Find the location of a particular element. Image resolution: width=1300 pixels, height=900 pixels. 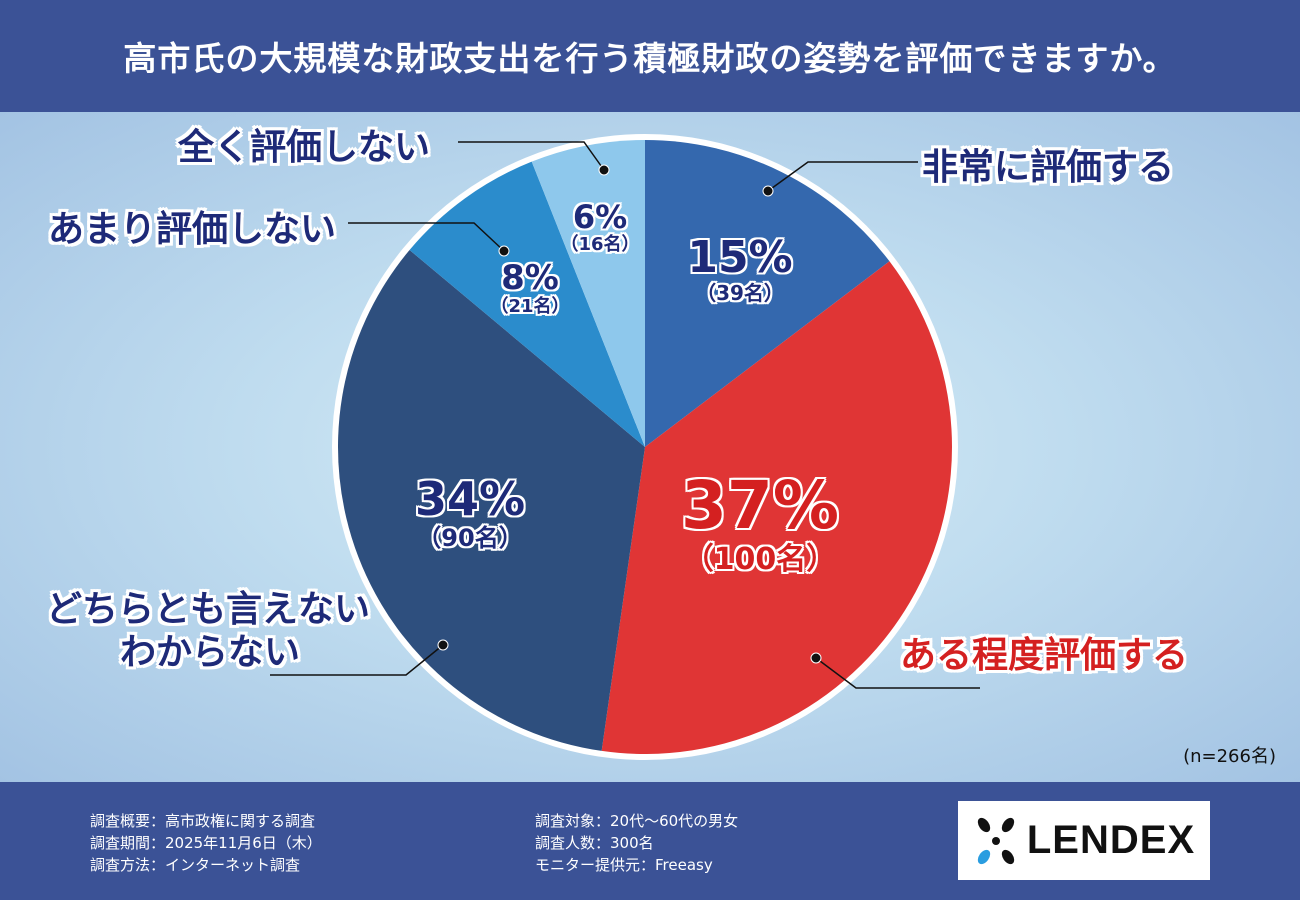

slice-label-3: 8% （21名） is located at coordinates (530, 288).